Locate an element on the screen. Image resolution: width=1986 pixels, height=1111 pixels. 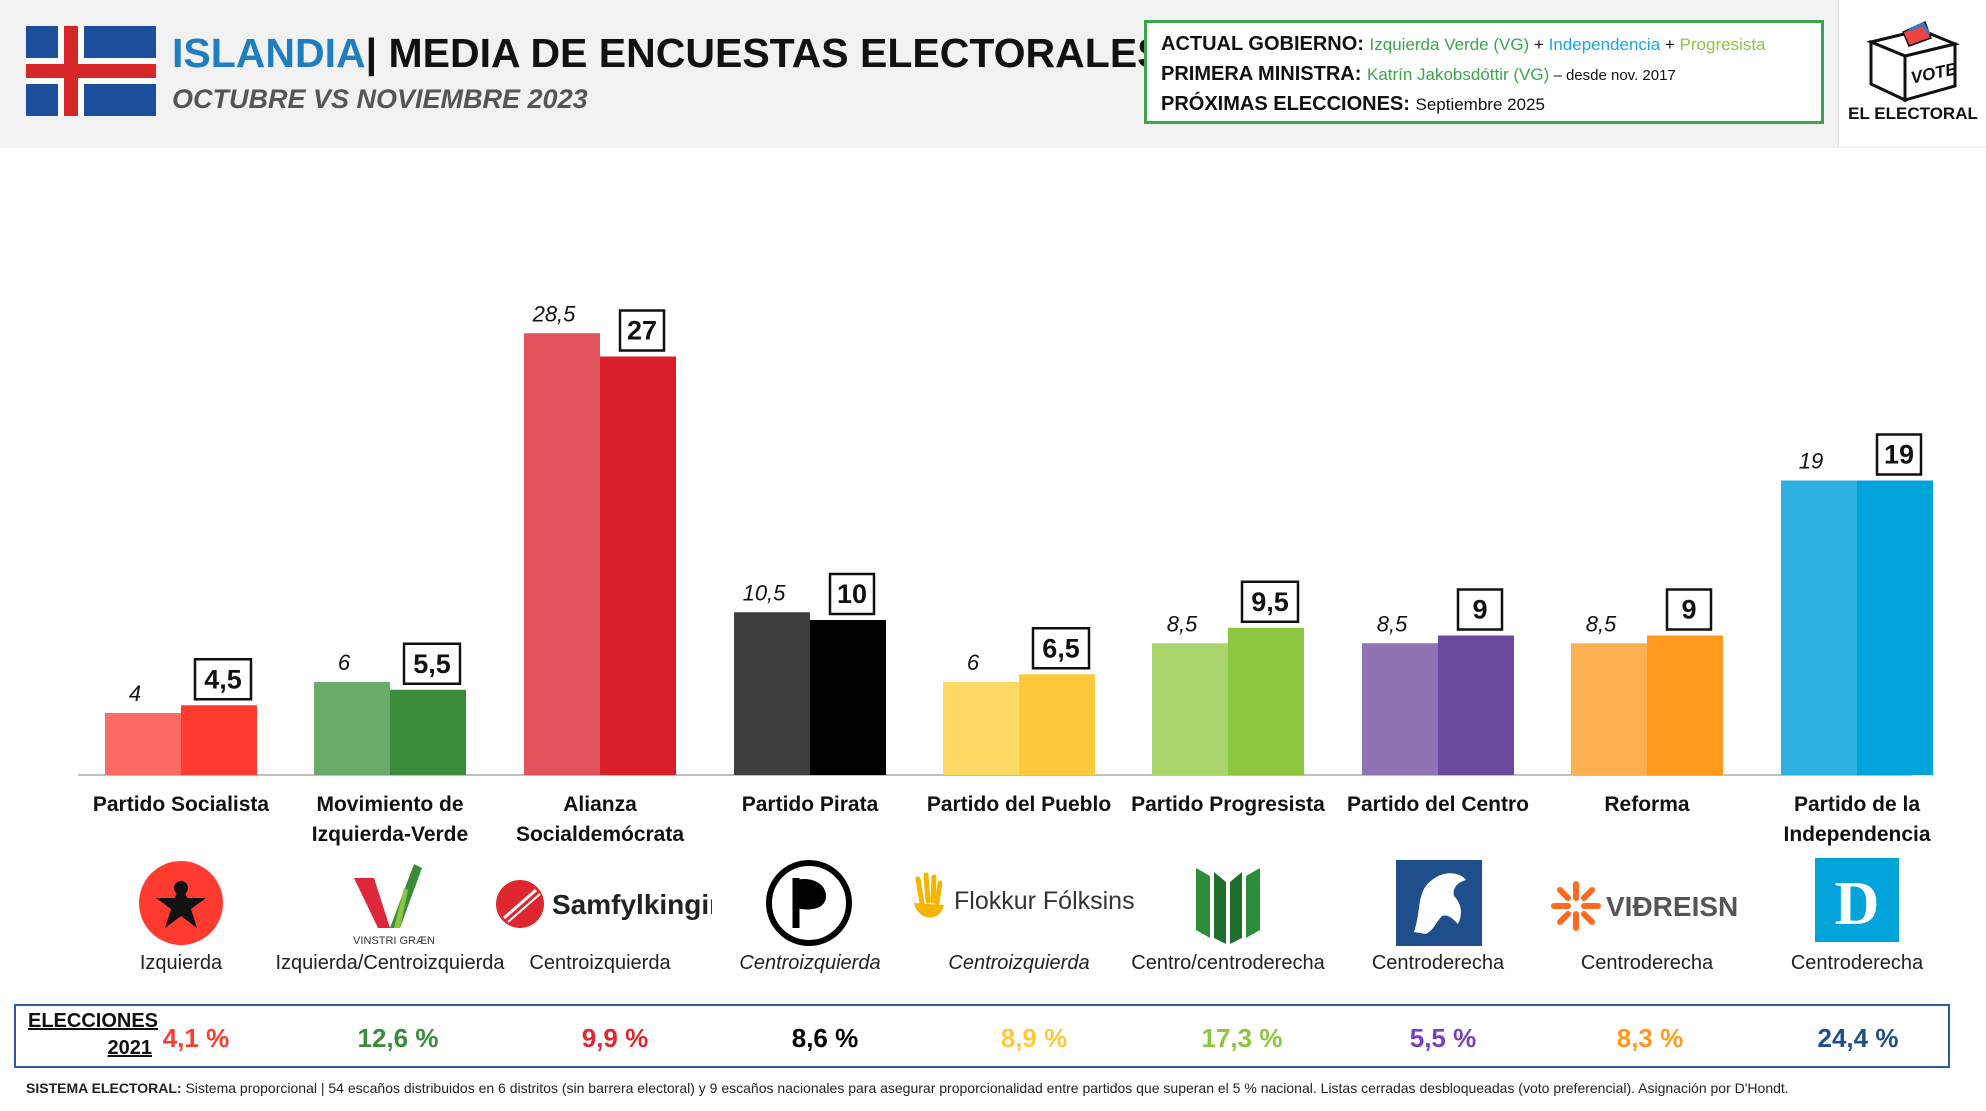
election-2021-result: 9,9 % is located at coordinates (615, 1038).